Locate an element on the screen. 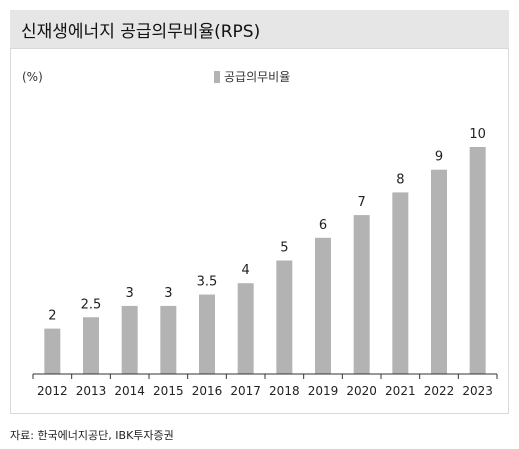 This screenshot has height=449, width=519. value-label-2020: 7 is located at coordinates (362, 202).